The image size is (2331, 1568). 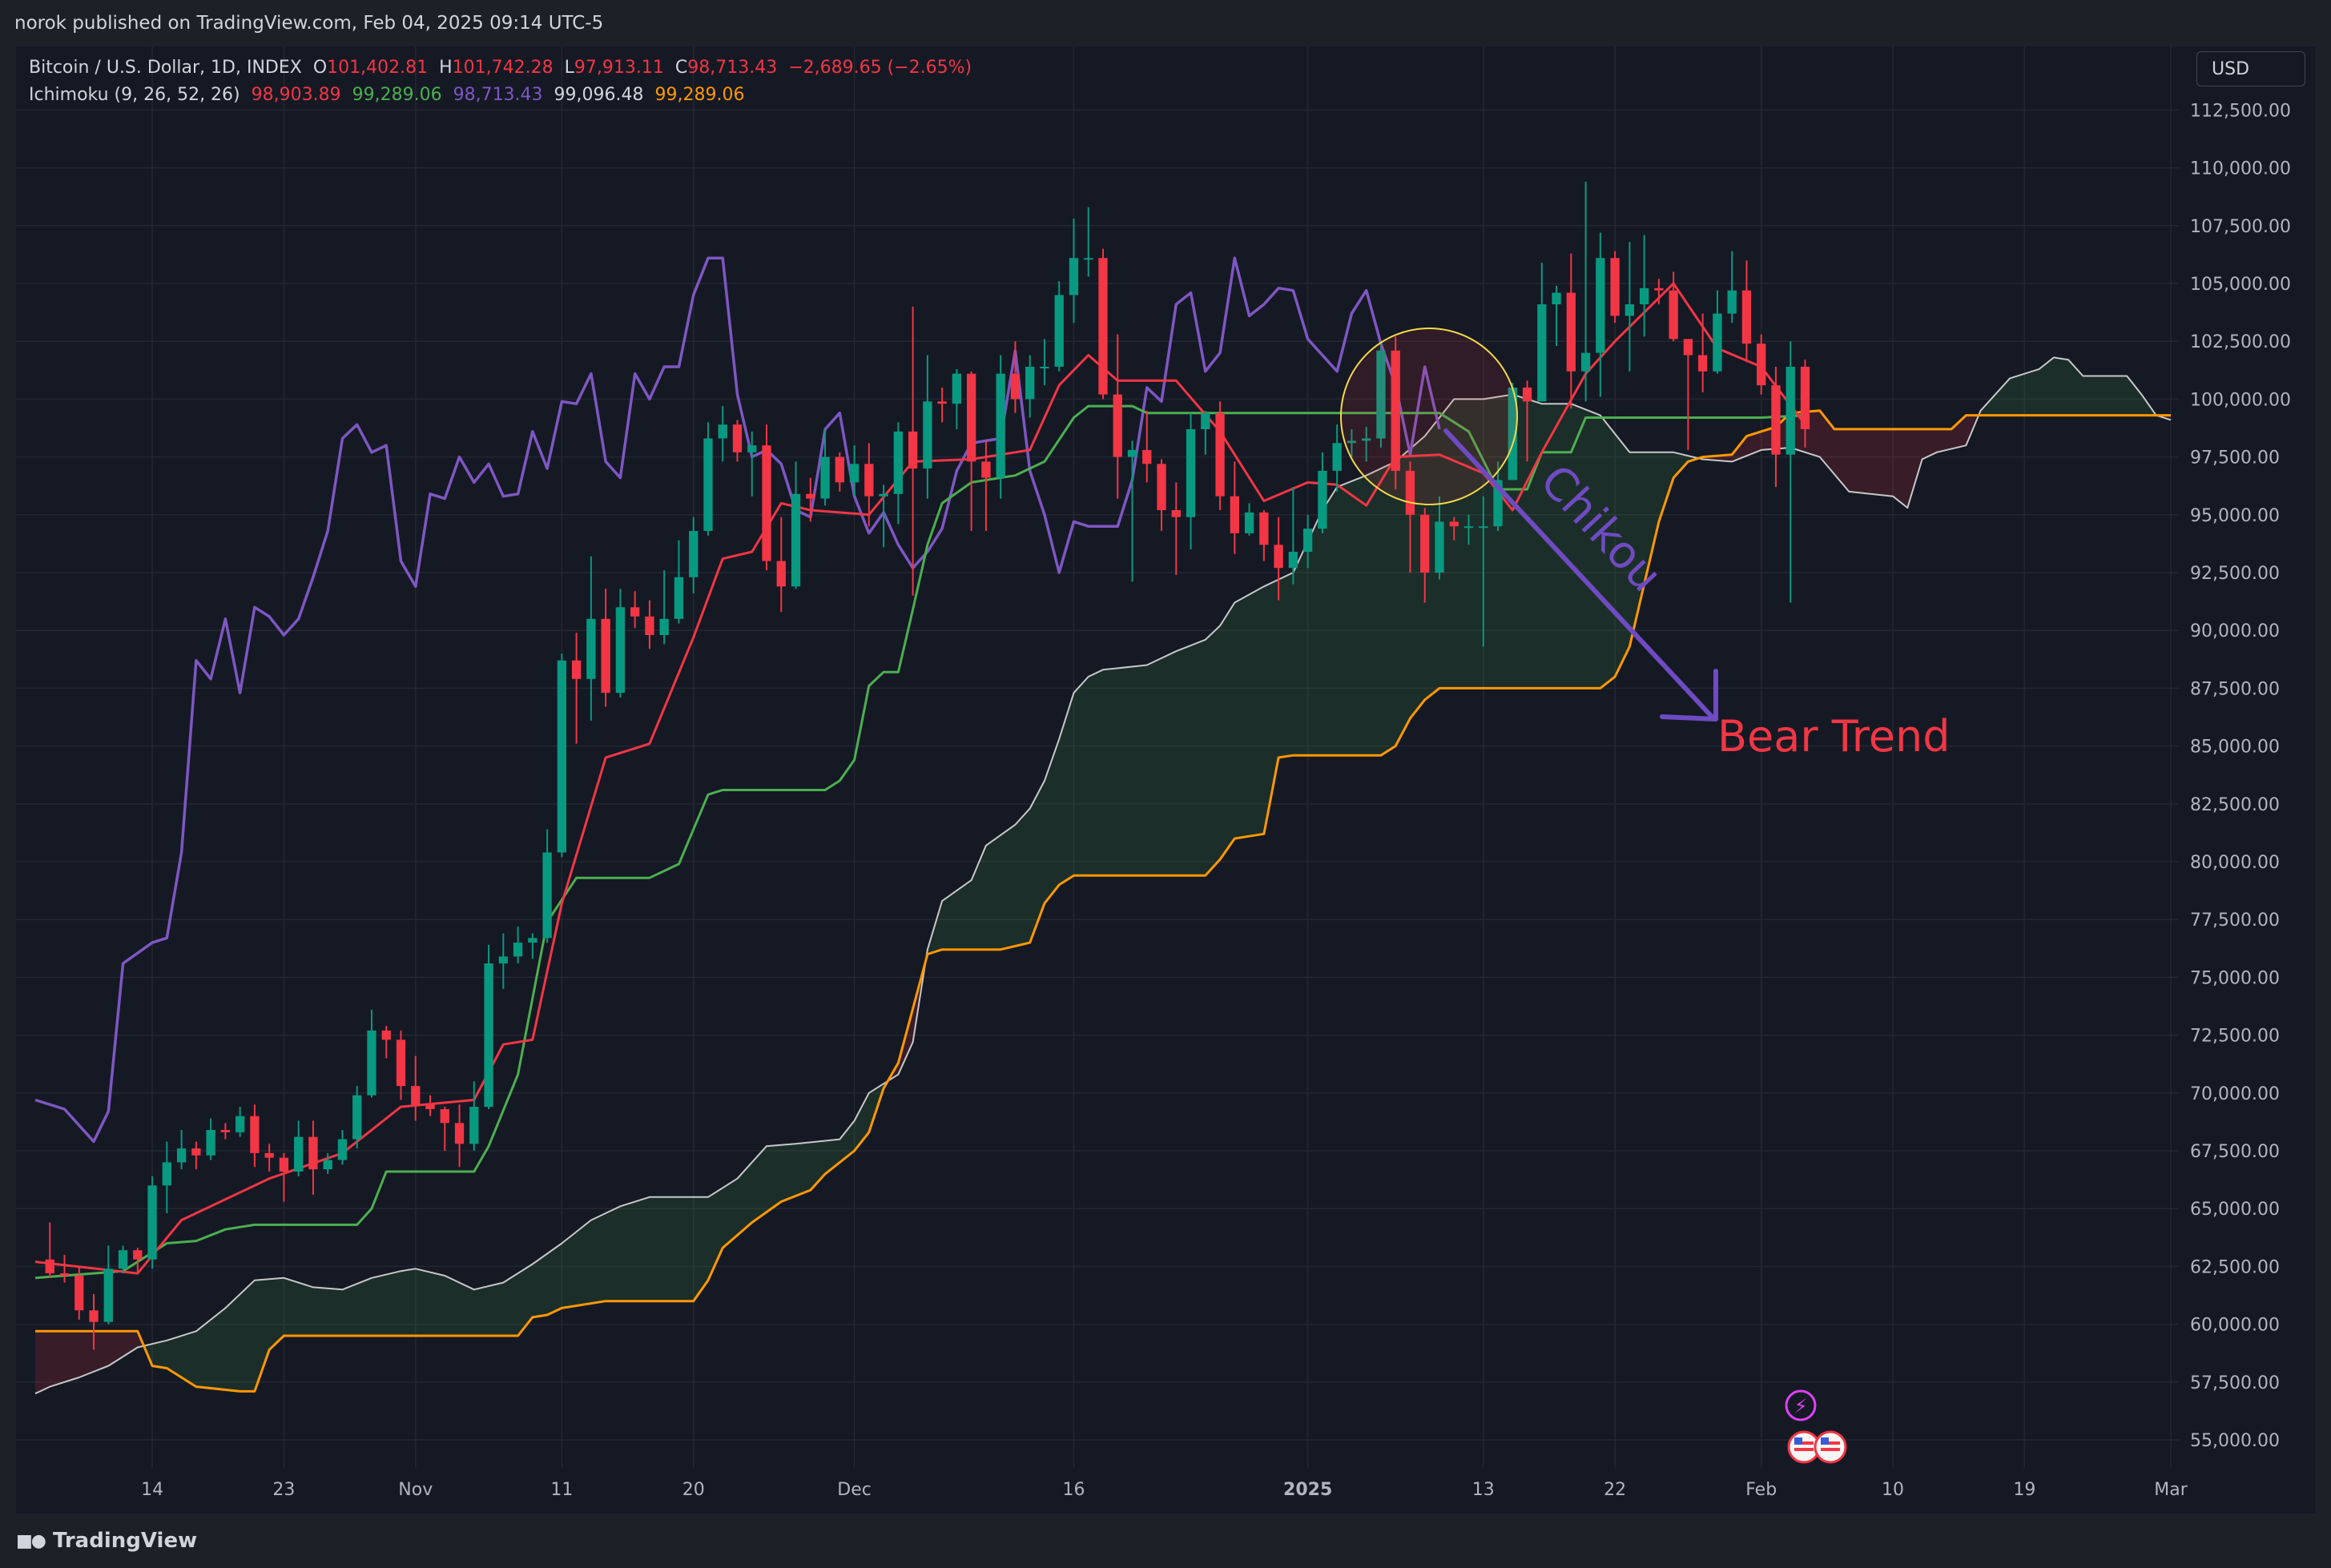 What do you see at coordinates (1761, 1490) in the screenshot?
I see `time-tick-label: Feb` at bounding box center [1761, 1490].